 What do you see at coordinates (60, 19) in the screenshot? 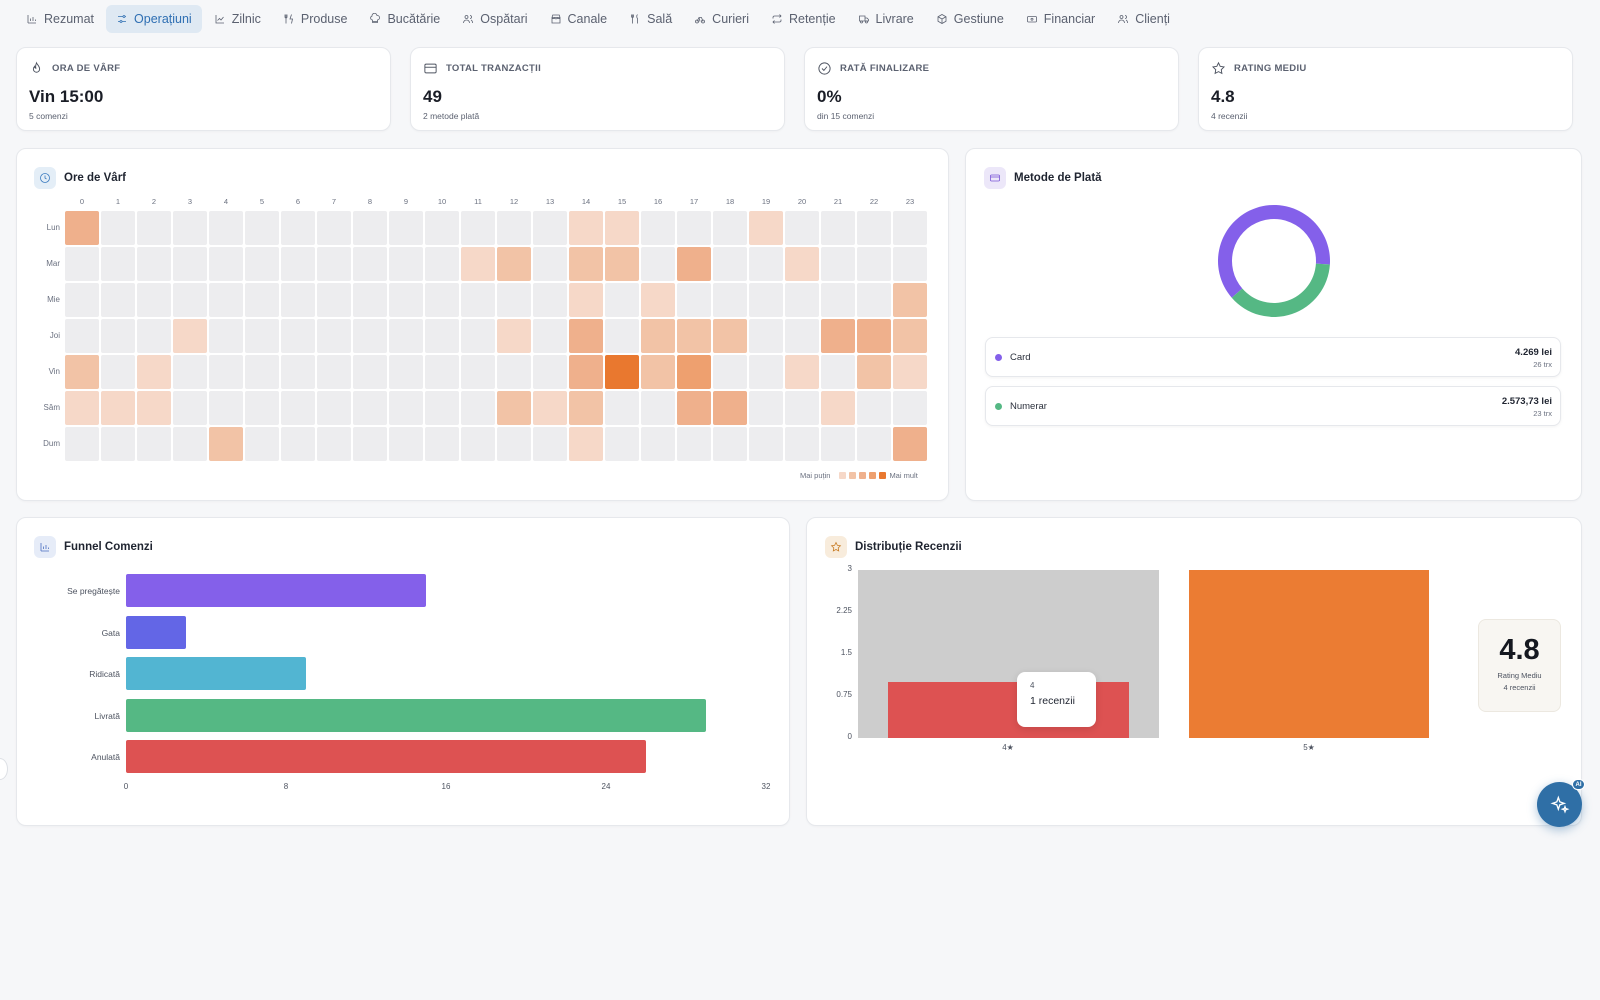
I see `tab-0: Rezumat` at bounding box center [60, 19].